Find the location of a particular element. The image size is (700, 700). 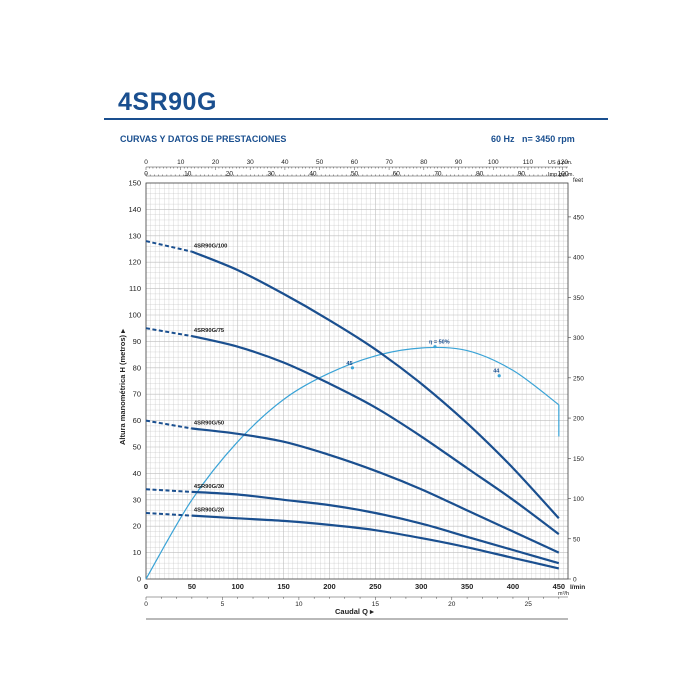

feet-tick-label: 450 is located at coordinates (578, 217).